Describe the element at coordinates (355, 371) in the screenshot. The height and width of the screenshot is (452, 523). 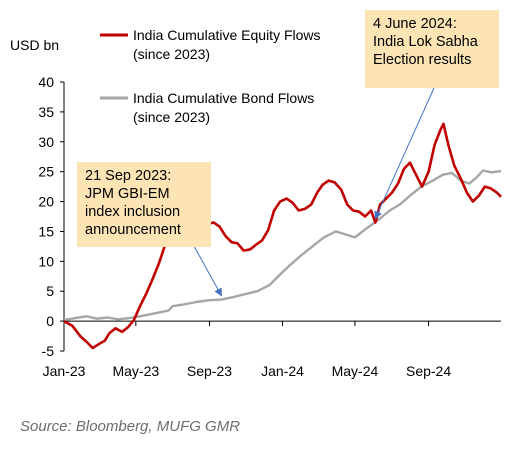
I see `x-tick-label: May-24` at that location.